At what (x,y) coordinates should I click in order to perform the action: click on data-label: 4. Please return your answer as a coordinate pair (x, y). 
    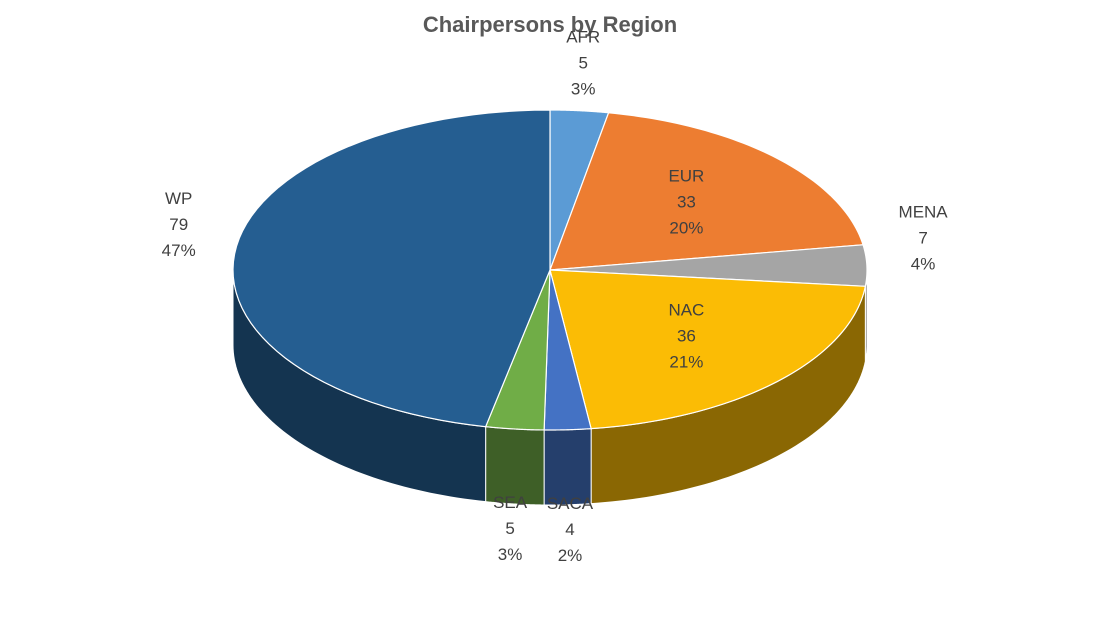
    Looking at the image, I should click on (569, 529).